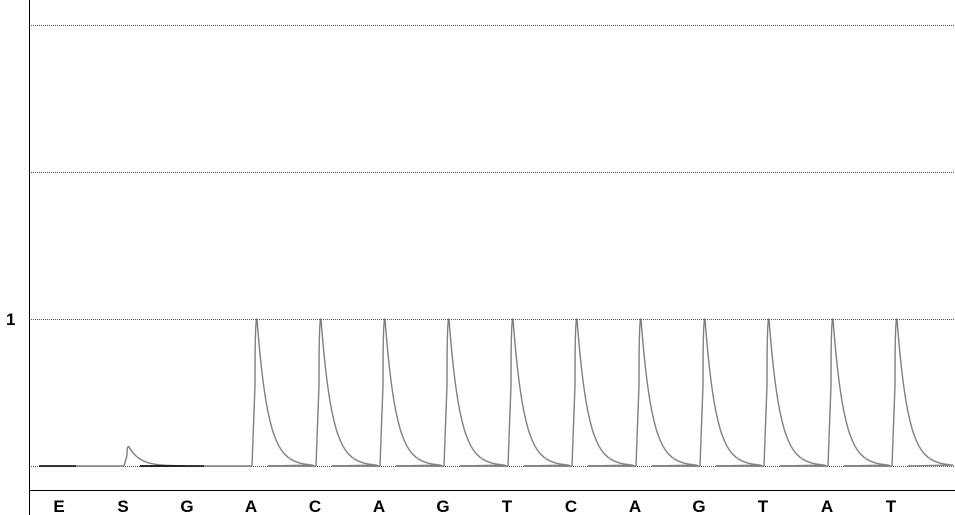 Image resolution: width=955 pixels, height=515 pixels. What do you see at coordinates (122, 506) in the screenshot?
I see `x-category-label-1: S` at bounding box center [122, 506].